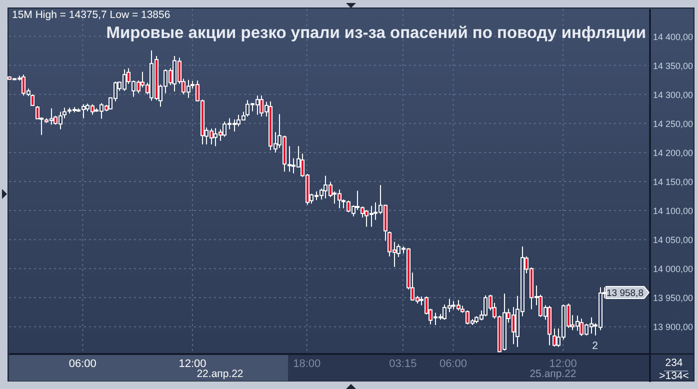 This screenshot has width=698, height=389. Describe the element at coordinates (673, 298) in the screenshot. I see `y-tick-label: 13 950,00` at that location.